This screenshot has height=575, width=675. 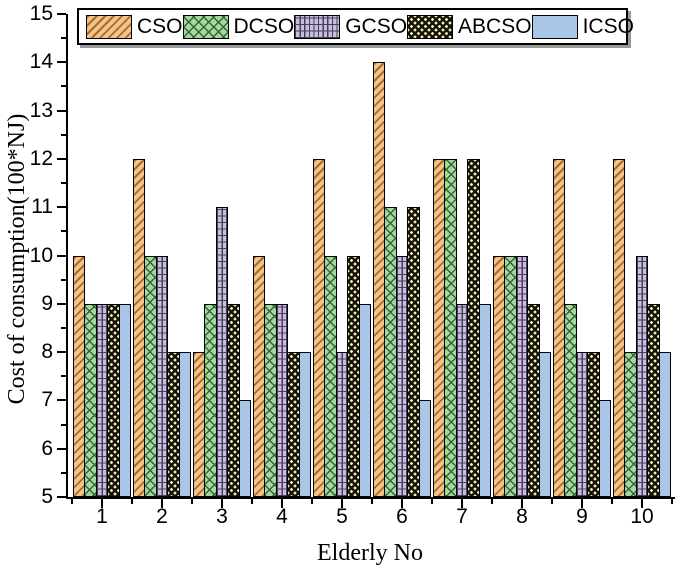 What do you see at coordinates (160, 26) in the screenshot?
I see `legend-label-cso: CSO` at bounding box center [160, 26].